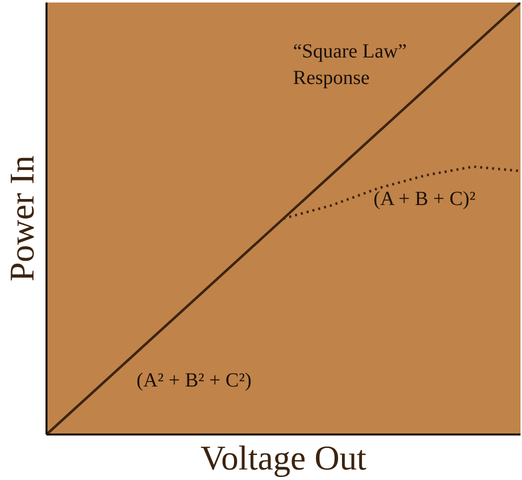 The height and width of the screenshot is (480, 522). What do you see at coordinates (349, 64) in the screenshot?
I see `annotation: “Square Law” Response` at bounding box center [349, 64].